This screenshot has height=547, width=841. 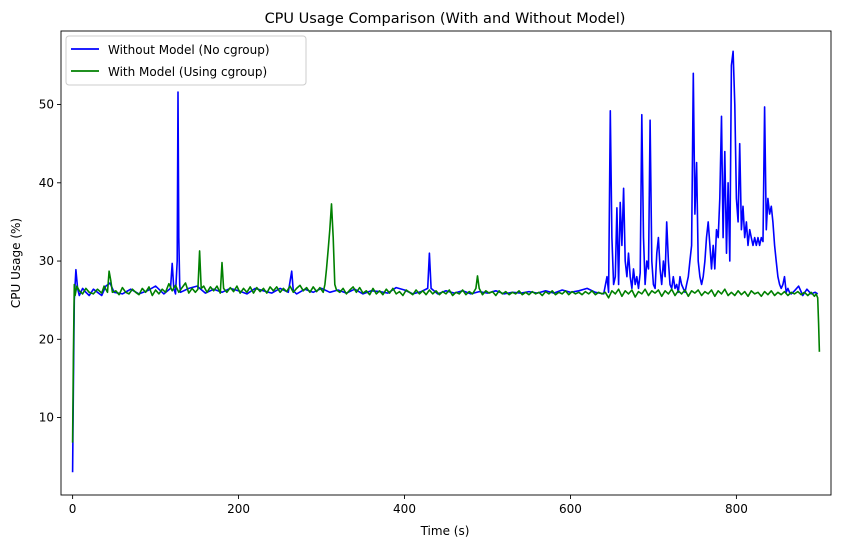 I want to click on legend-frame, so click(x=186, y=60).